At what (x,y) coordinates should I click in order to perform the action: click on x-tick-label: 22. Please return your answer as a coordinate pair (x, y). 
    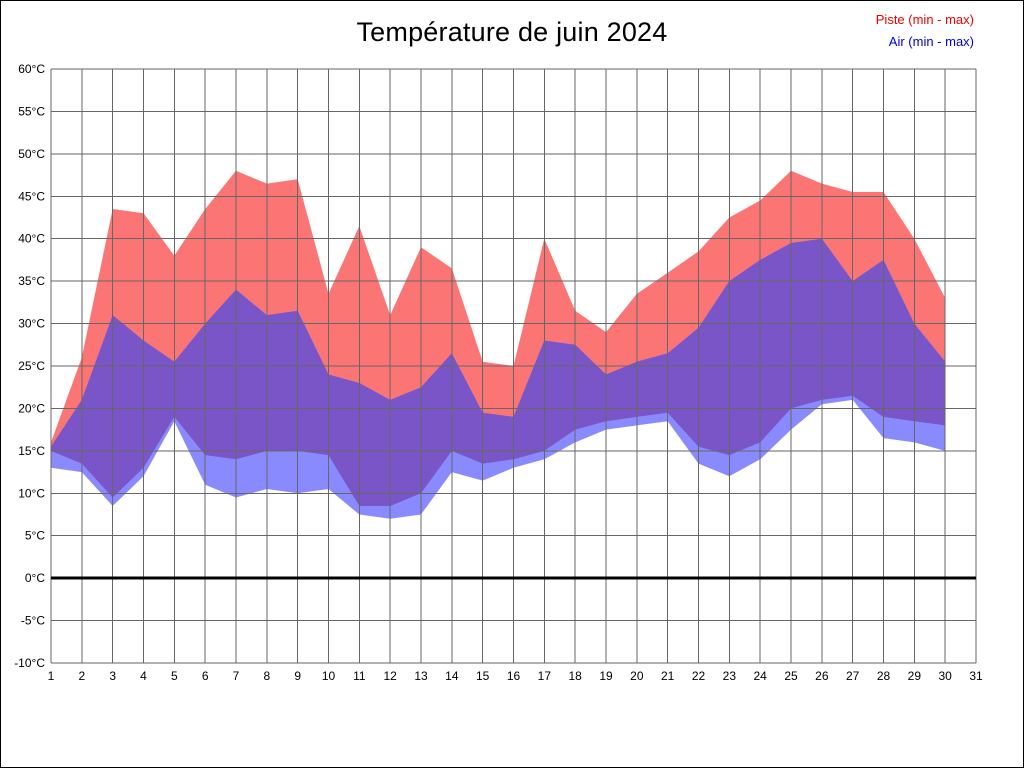
    Looking at the image, I should click on (699, 676).